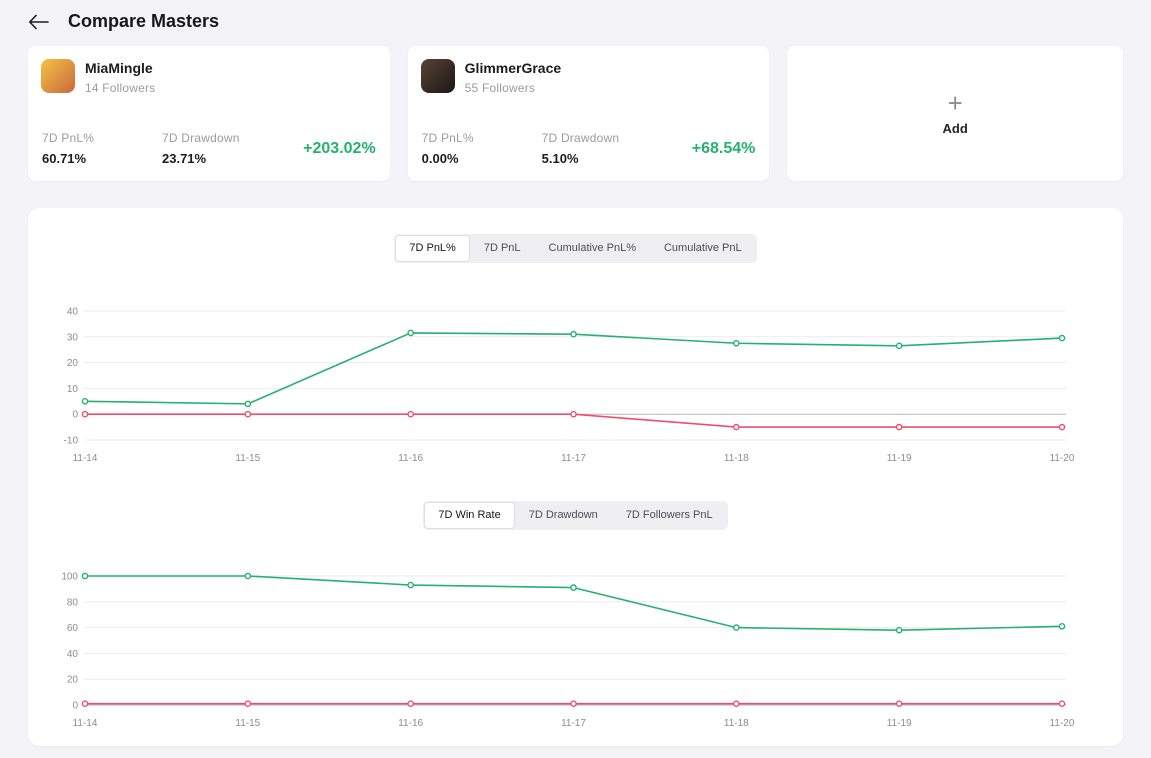  I want to click on metric-tabs-bottom: 7D Win Rate 7D Drawdown 7D Followers PnL, so click(575, 515).